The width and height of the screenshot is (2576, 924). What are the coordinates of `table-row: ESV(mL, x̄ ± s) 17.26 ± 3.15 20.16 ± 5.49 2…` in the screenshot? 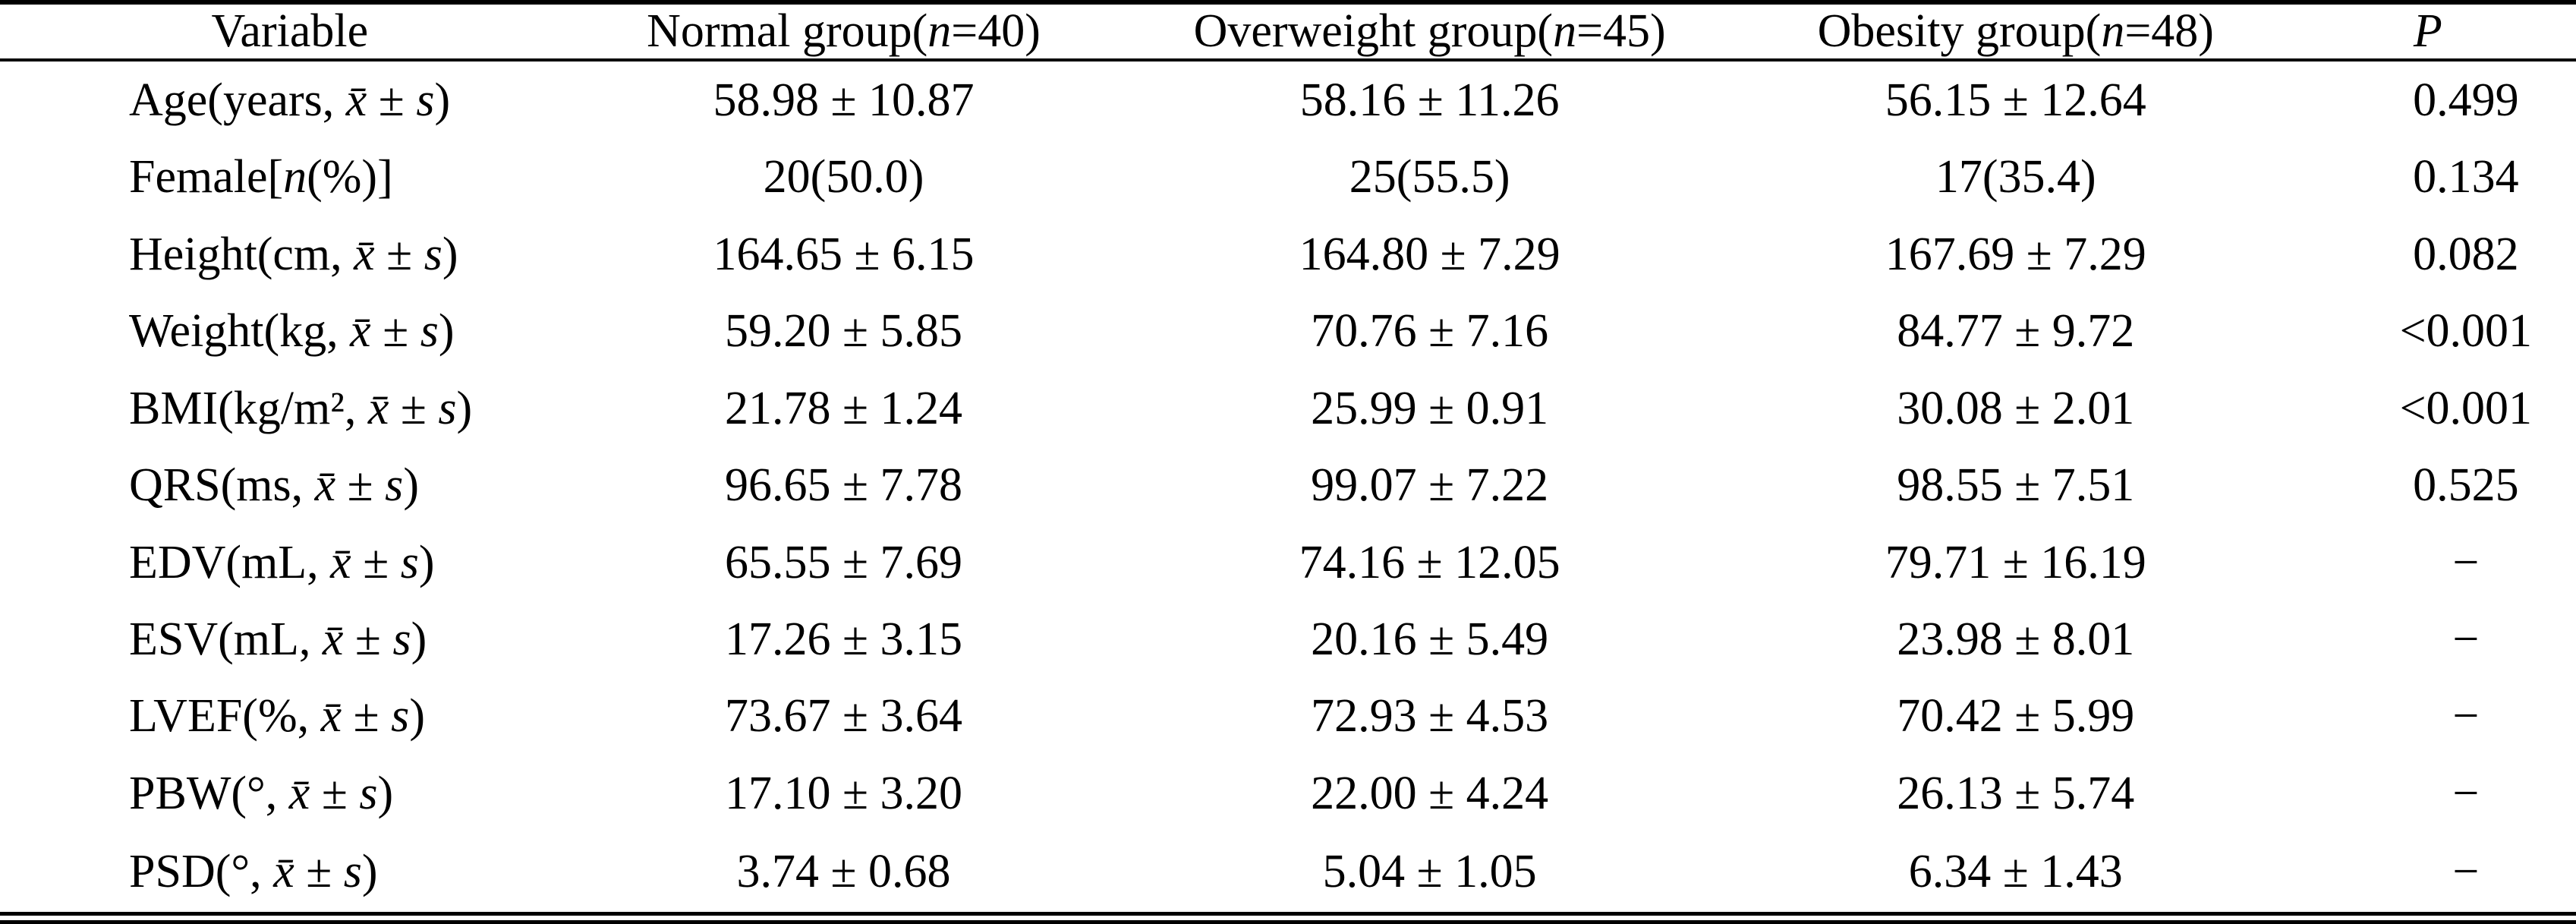 It's located at (1288, 639).